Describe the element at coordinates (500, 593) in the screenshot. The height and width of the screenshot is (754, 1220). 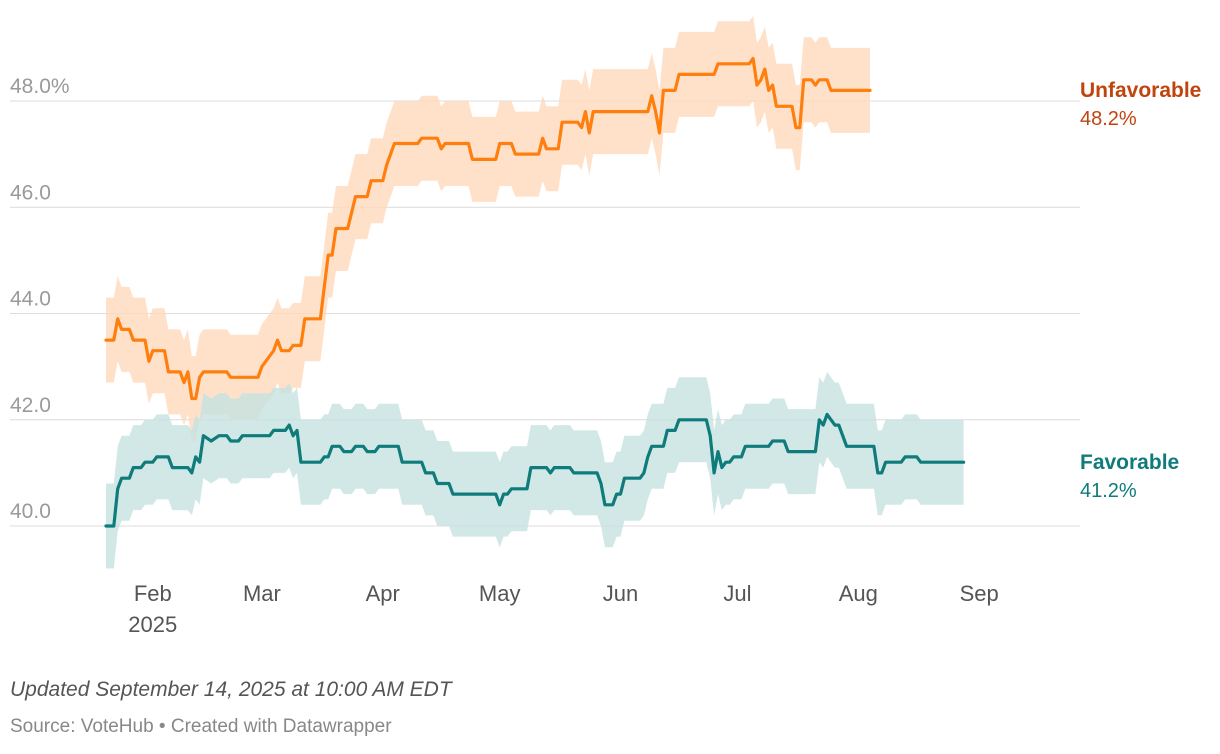
I see `x-tick-label: May` at that location.